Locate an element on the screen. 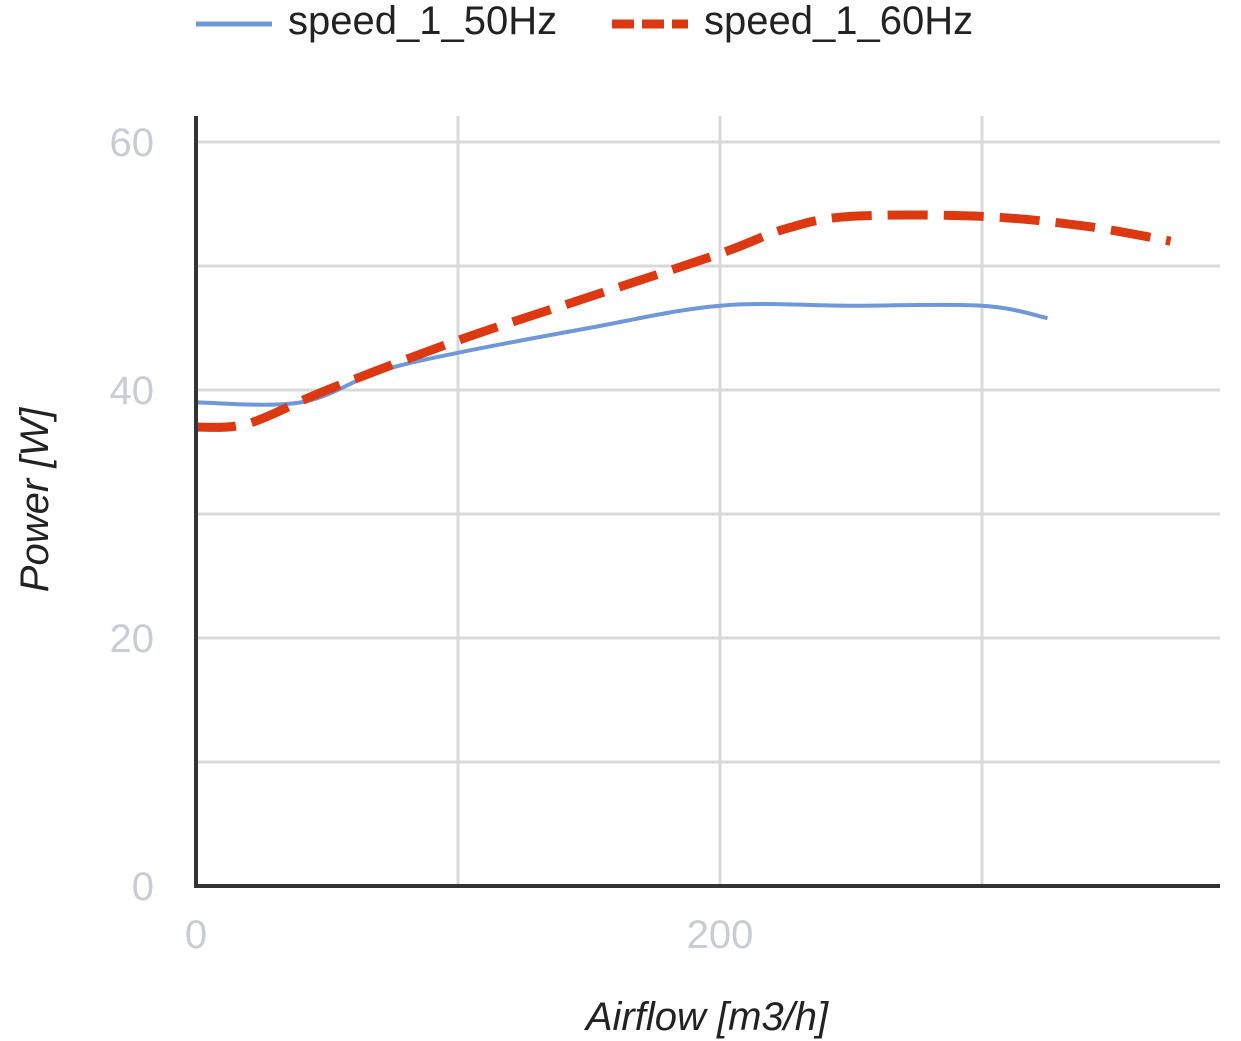 This screenshot has width=1241, height=1041. x-axis-title: Airflow [m3/h] is located at coordinates (706, 1017).